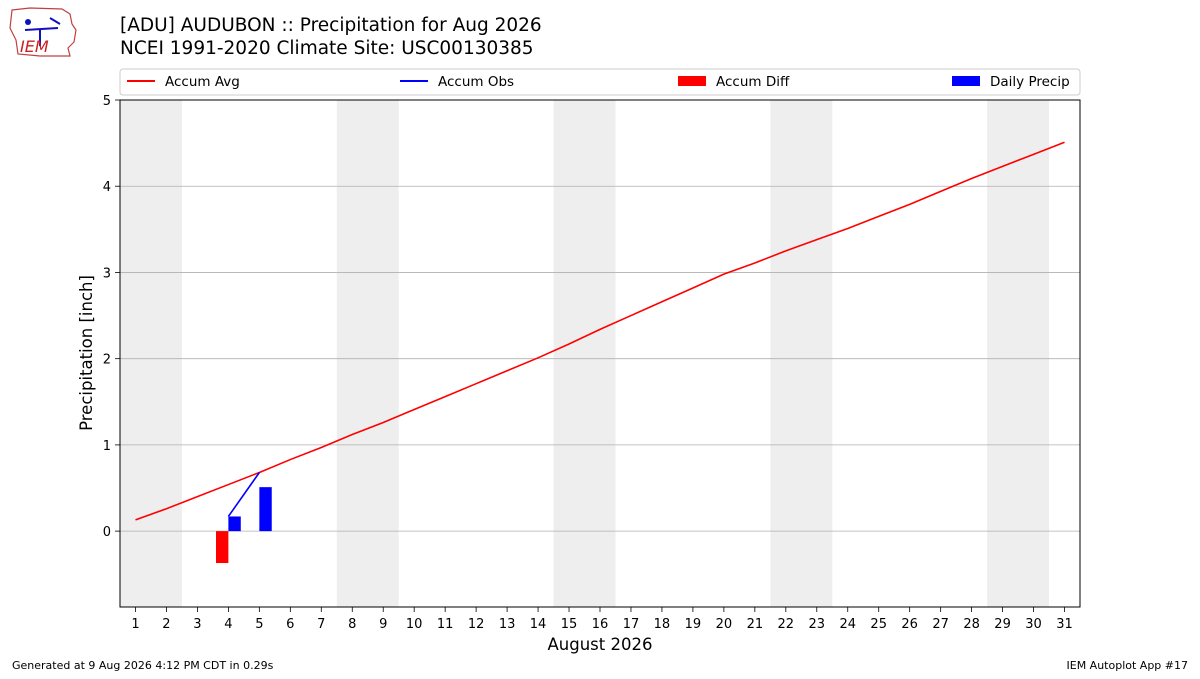 The height and width of the screenshot is (679, 1200). What do you see at coordinates (476, 624) in the screenshot?
I see `x-tick-label: 12` at bounding box center [476, 624].